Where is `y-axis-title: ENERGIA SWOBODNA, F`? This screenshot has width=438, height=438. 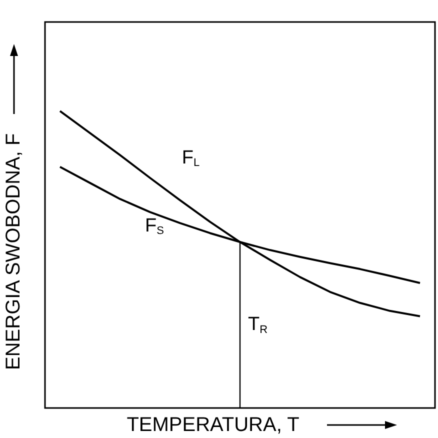 y-axis-title: ENERGIA SWOBODNA, F is located at coordinates (14, 252).